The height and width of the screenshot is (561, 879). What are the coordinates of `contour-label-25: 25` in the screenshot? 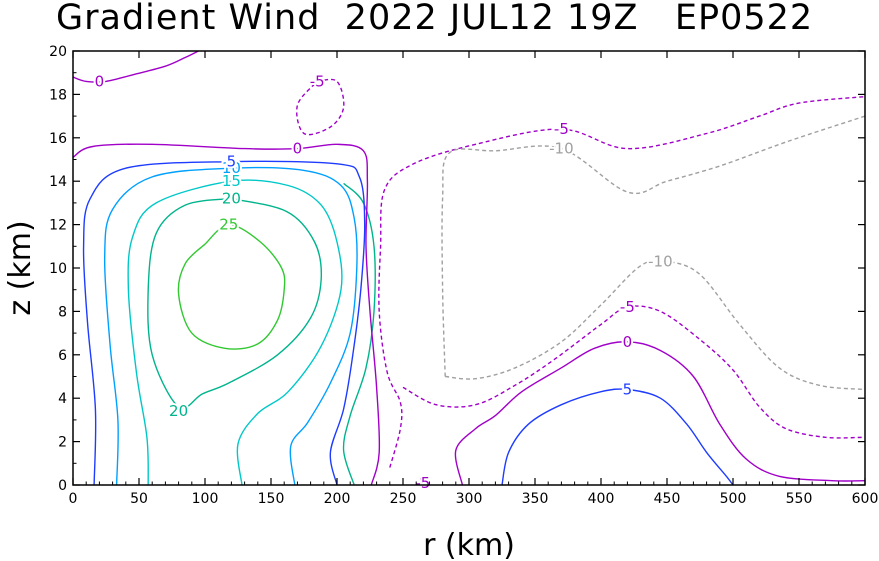 It's located at (228, 225).